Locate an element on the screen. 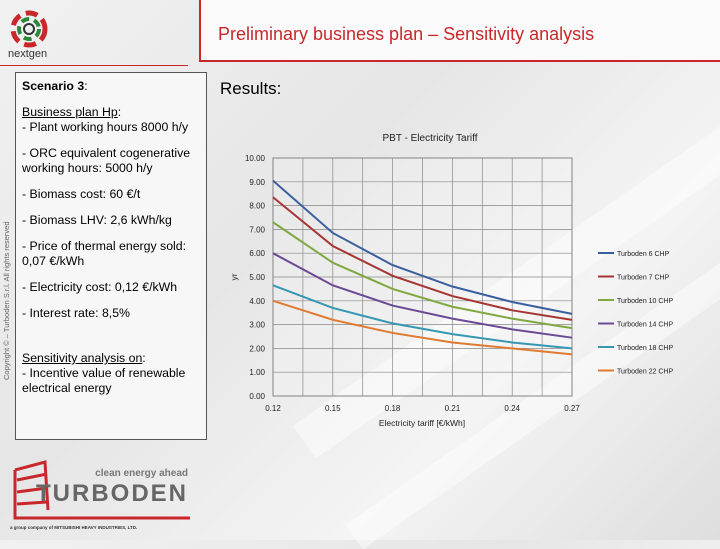 The image size is (720, 549). series-line-turboden-14-chp is located at coordinates (422, 295).